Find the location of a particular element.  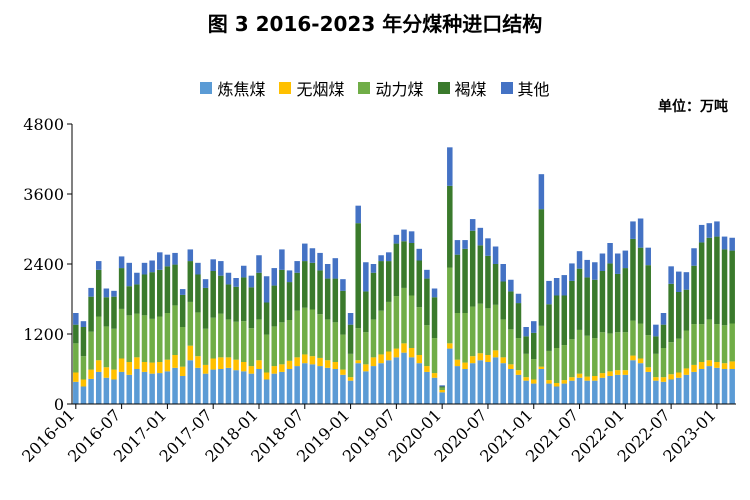

legend-label-anthracite: 无烟煤 is located at coordinates (320, 89).